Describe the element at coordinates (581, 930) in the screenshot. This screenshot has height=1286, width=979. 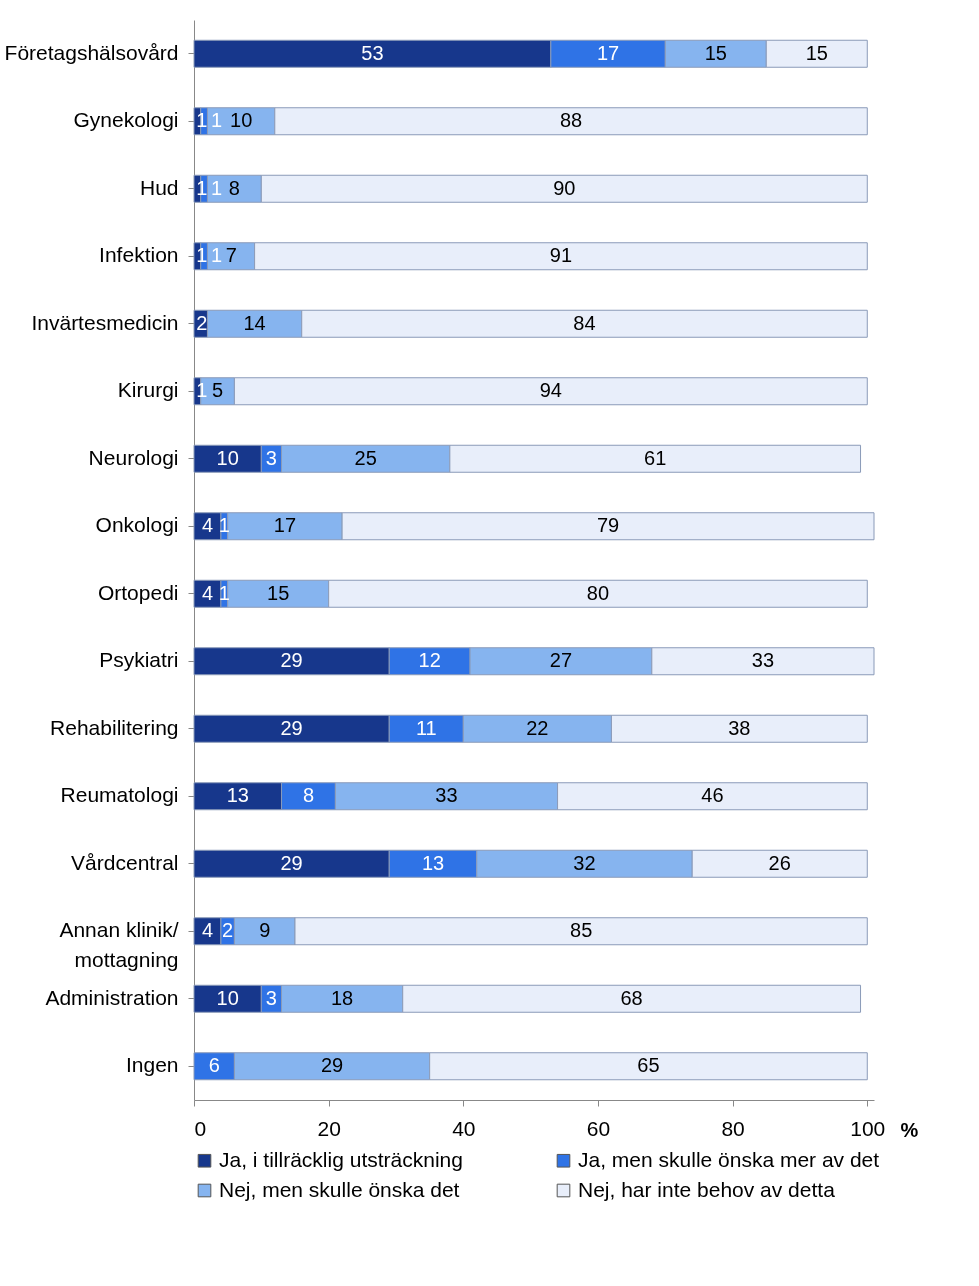
I see `data-label: 85` at that location.